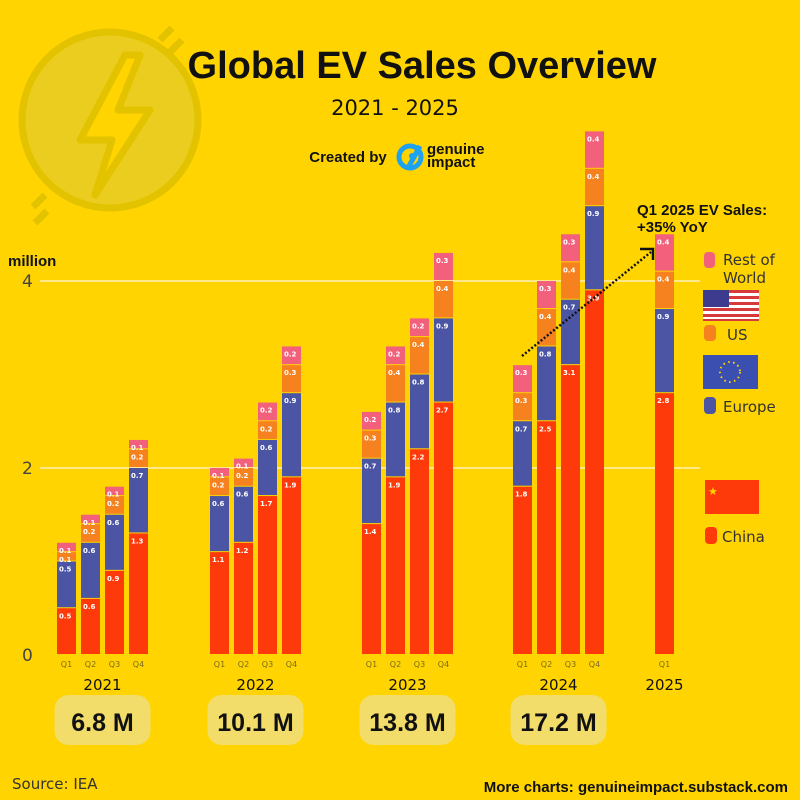 Image resolution: width=800 pixels, height=800 pixels. Describe the element at coordinates (456, 149) in the screenshot. I see `brand-line-1: genuine` at that location.